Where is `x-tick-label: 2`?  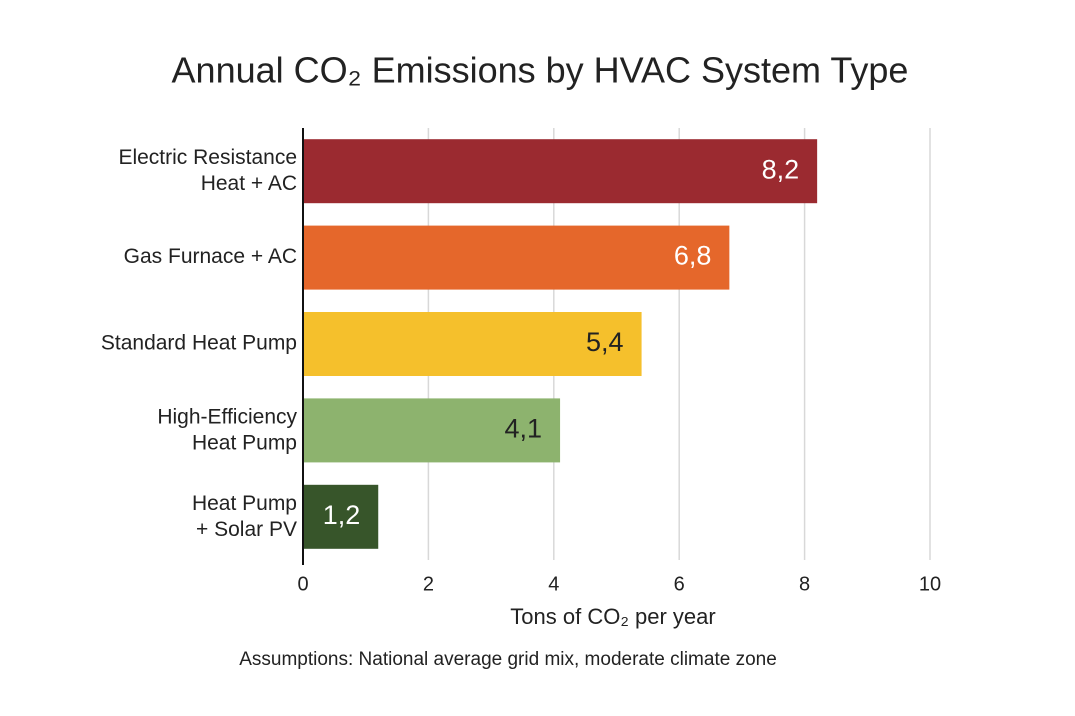
x-tick-label: 2 is located at coordinates (428, 584).